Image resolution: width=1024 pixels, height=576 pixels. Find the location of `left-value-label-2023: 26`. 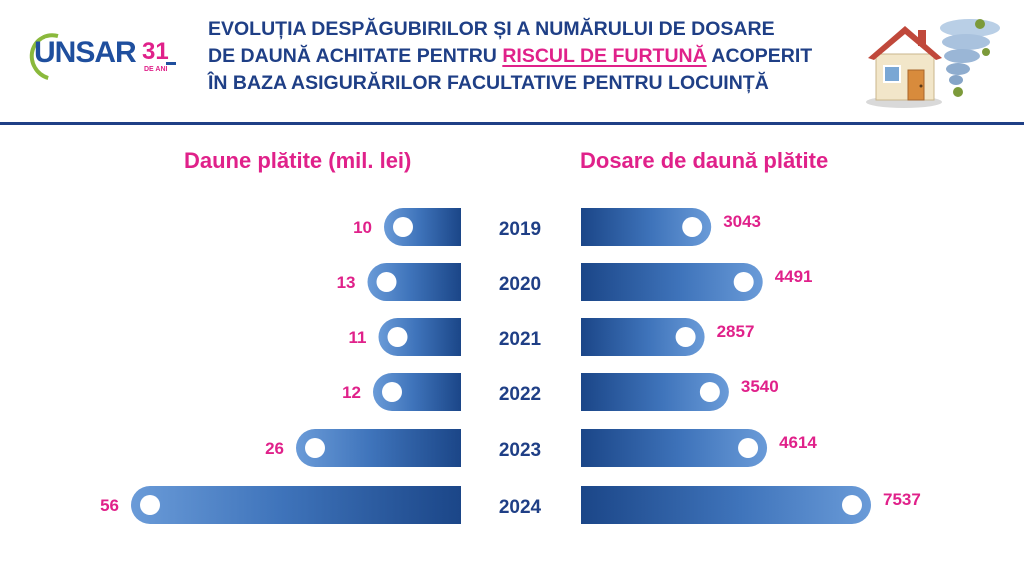

left-value-label-2023: 26 is located at coordinates (274, 448).